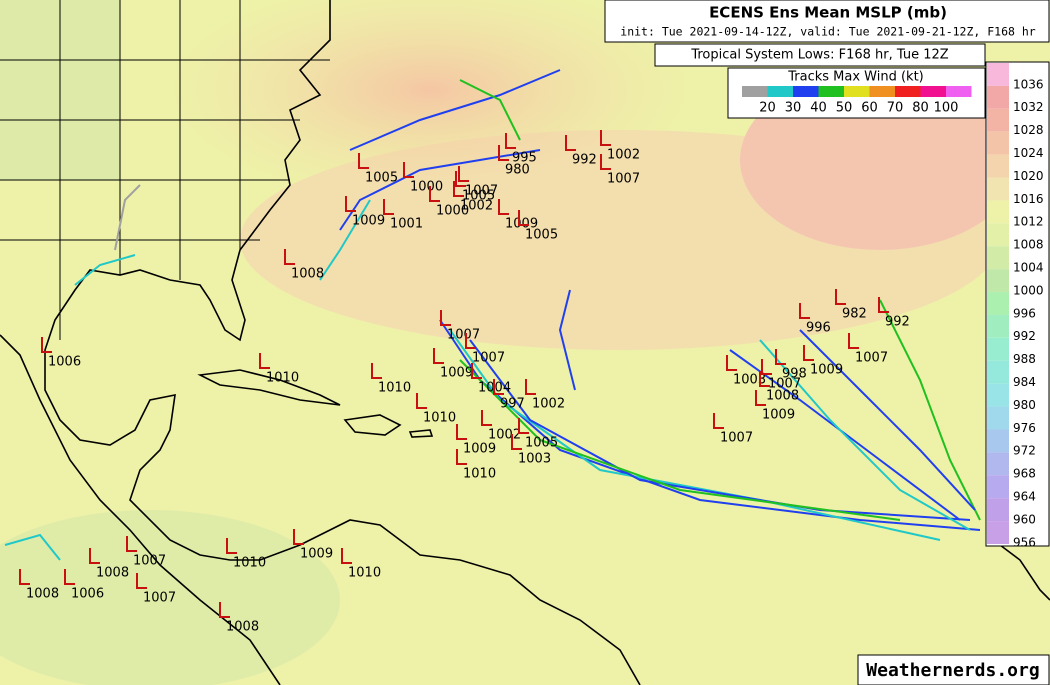 Image resolution: width=1050 pixels, height=685 pixels. I want to click on colorbar-label: 1000, so click(1028, 290).